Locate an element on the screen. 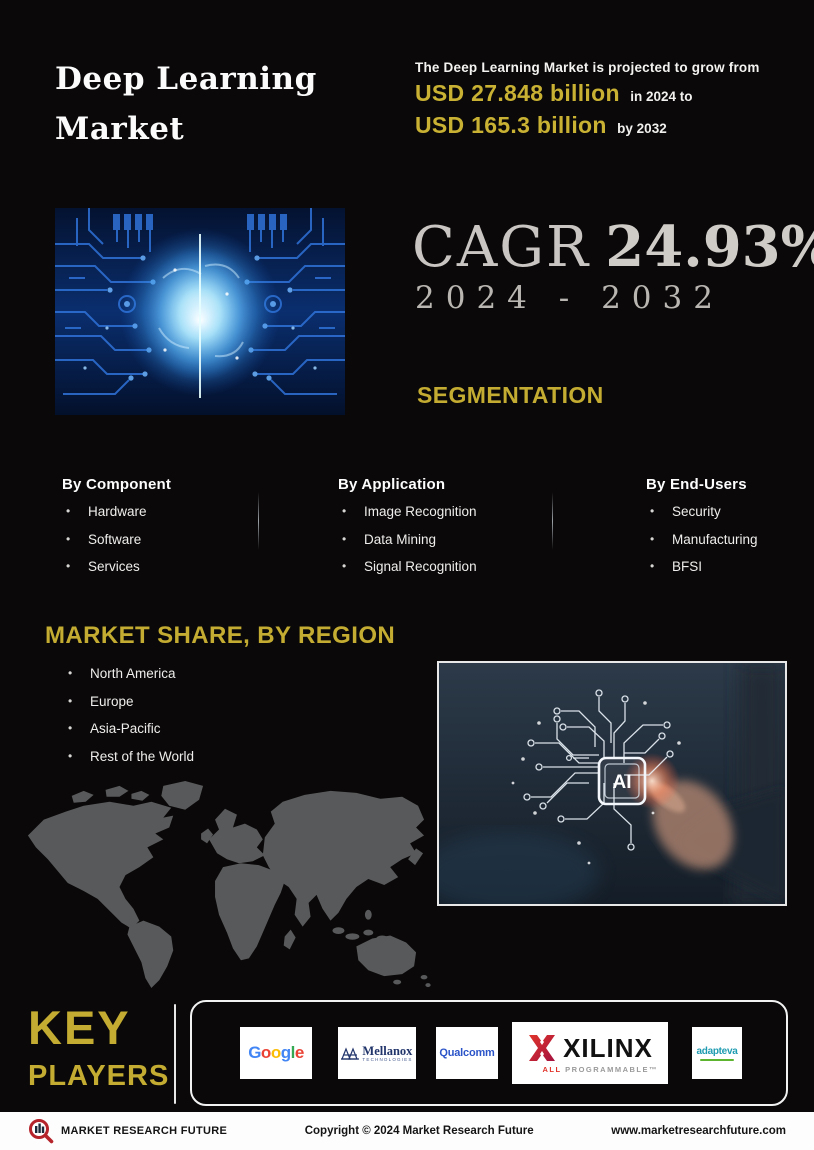 This screenshot has width=814, height=1150. world-map-graphic is located at coordinates (229, 884).